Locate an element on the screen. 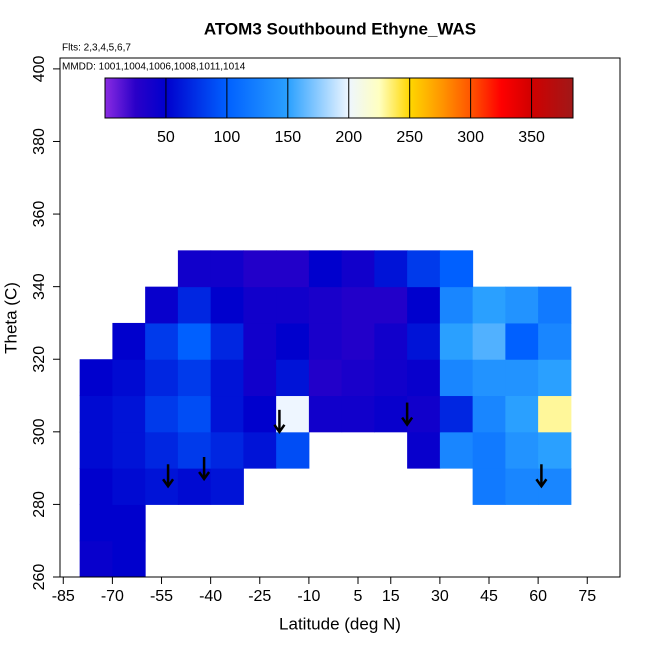 The height and width of the screenshot is (655, 650). y-tick-label: 280 is located at coordinates (39, 504).